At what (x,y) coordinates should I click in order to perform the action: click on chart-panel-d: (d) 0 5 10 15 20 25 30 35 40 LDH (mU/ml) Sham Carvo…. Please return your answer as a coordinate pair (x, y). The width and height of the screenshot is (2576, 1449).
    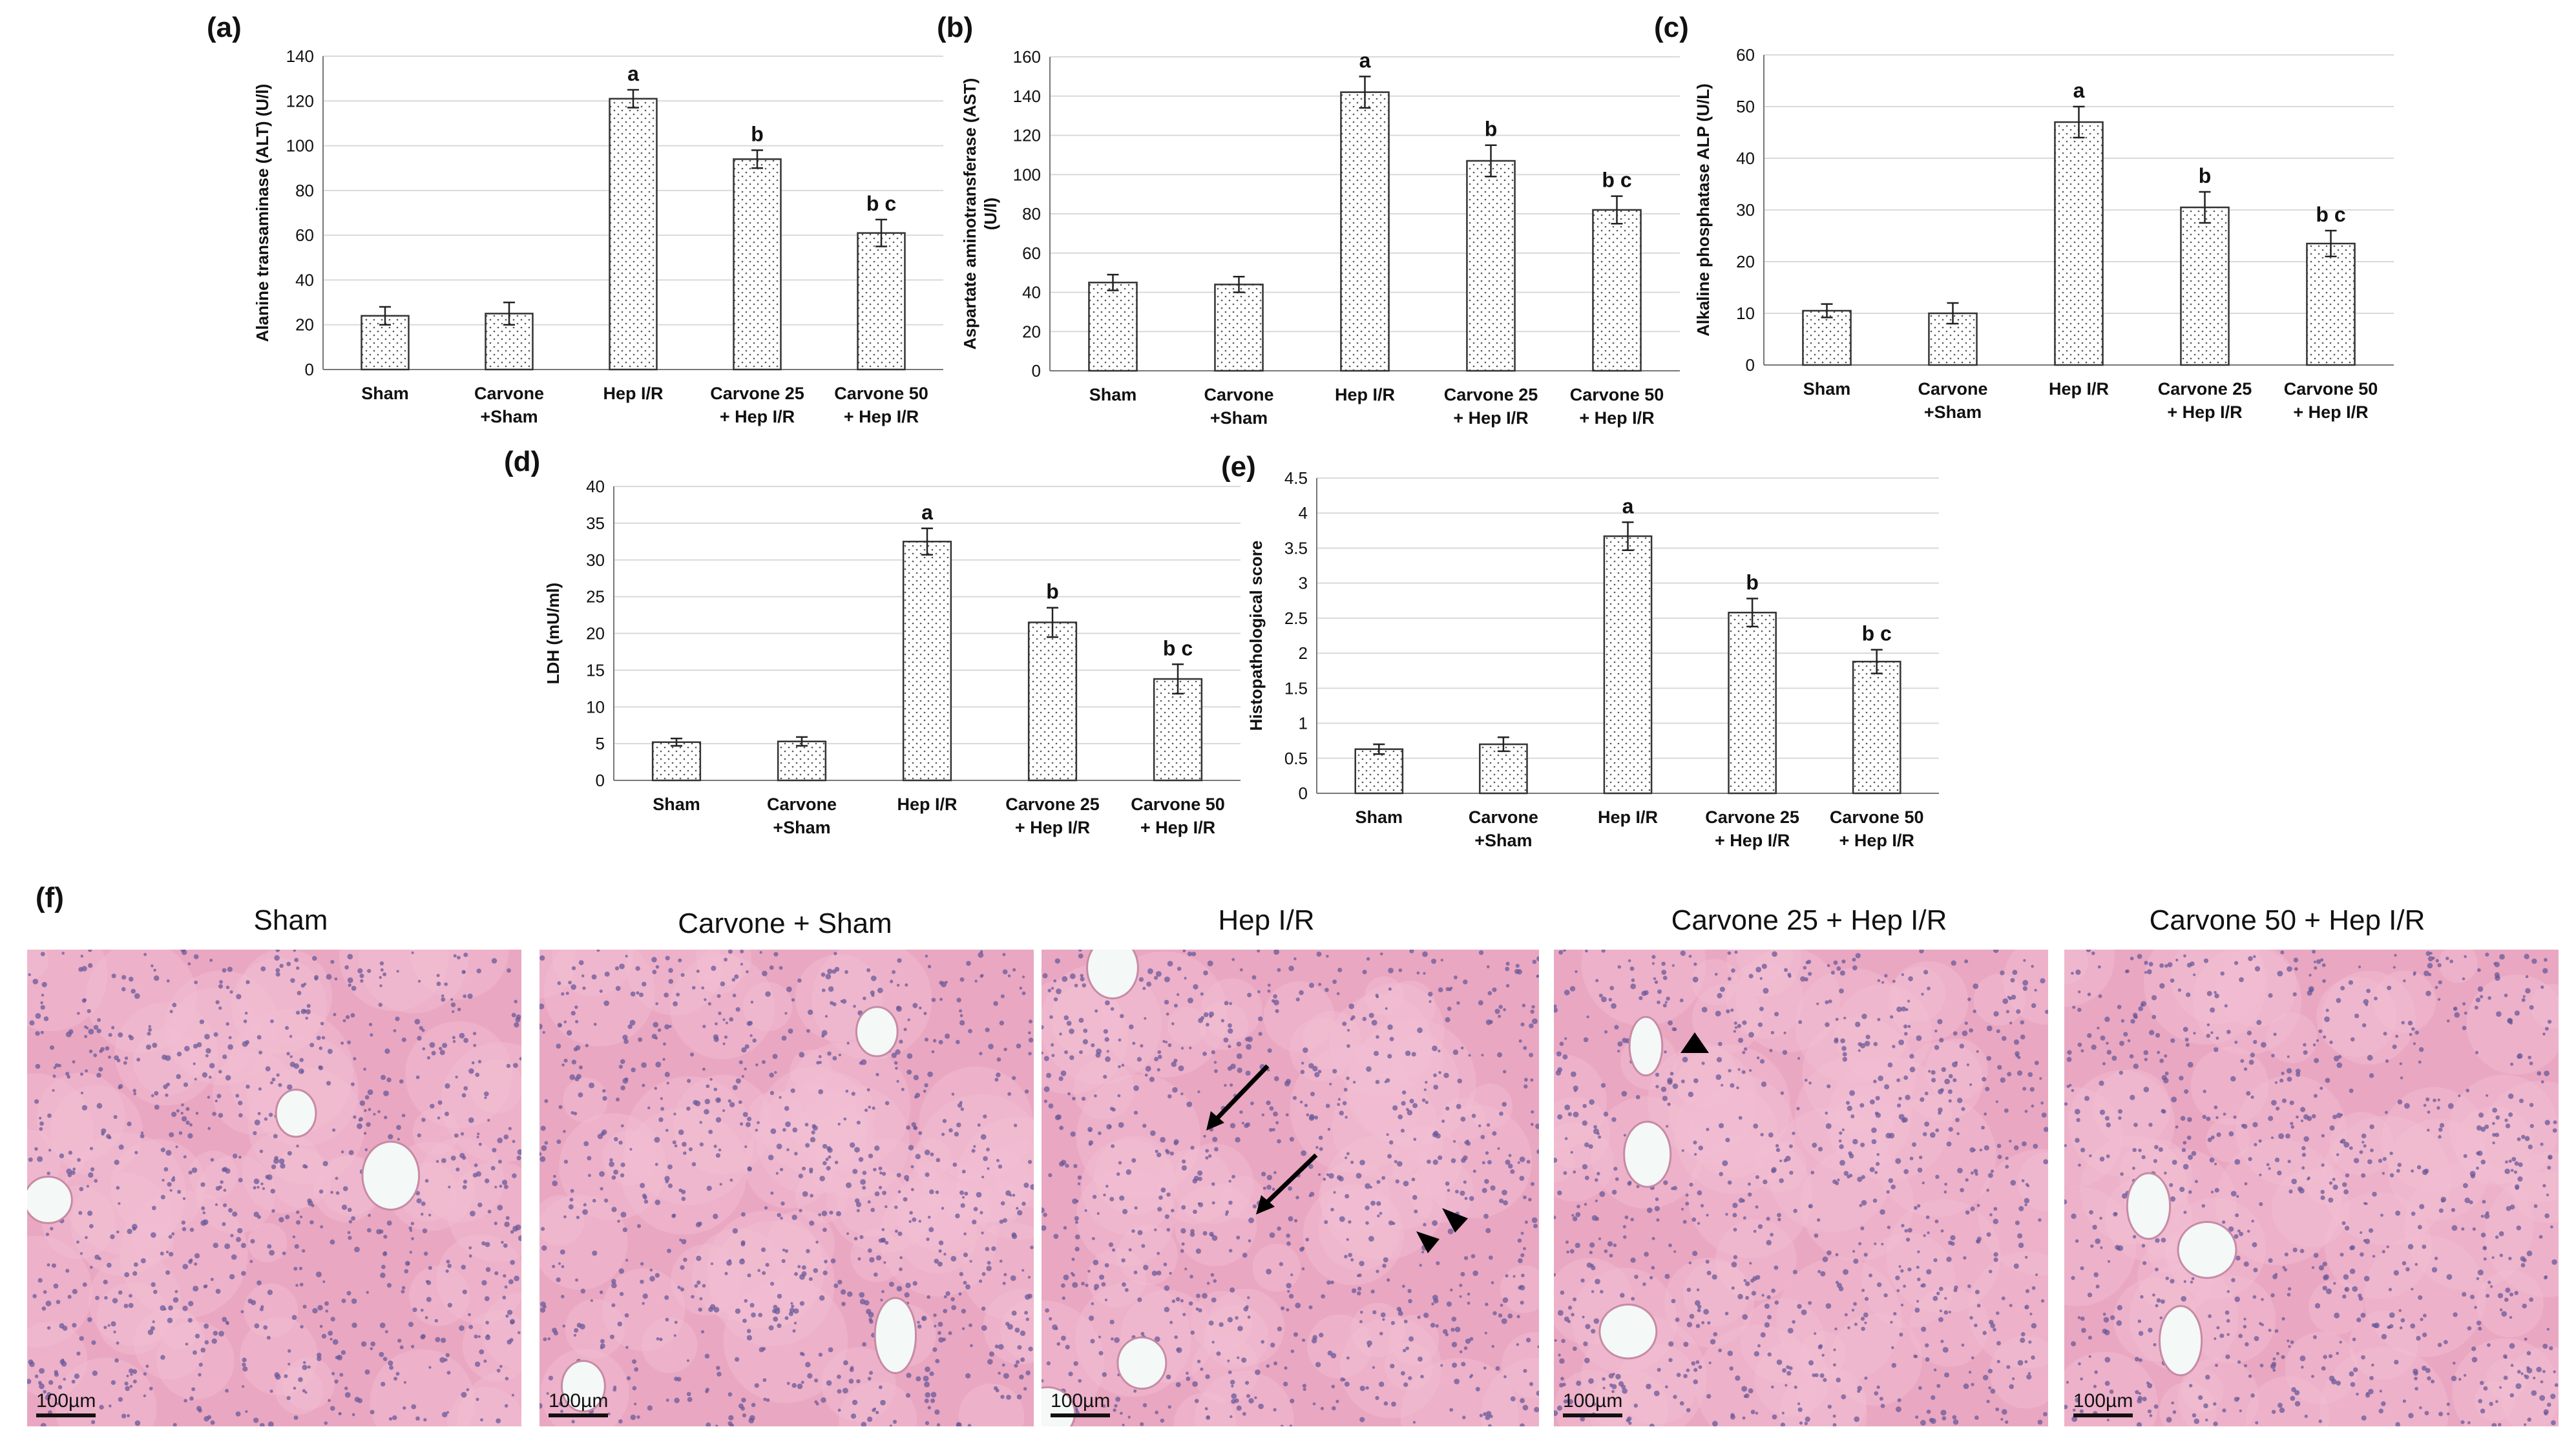
    Looking at the image, I should click on (885, 646).